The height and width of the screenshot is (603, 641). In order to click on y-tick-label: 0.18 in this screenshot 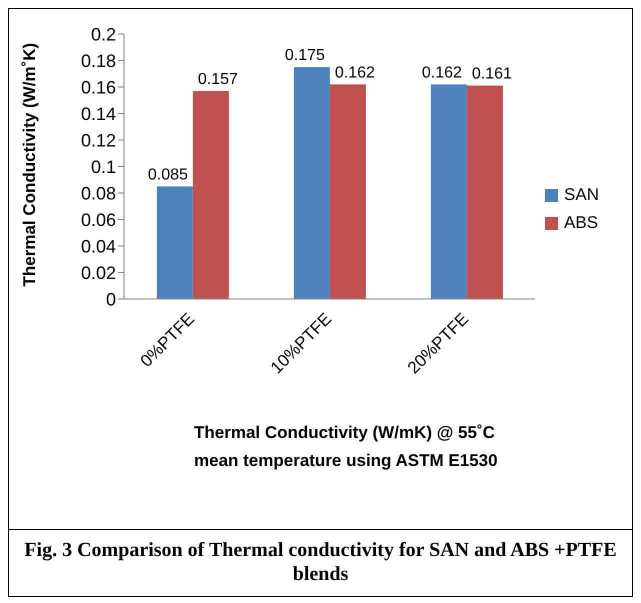, I will do `click(98, 60)`.